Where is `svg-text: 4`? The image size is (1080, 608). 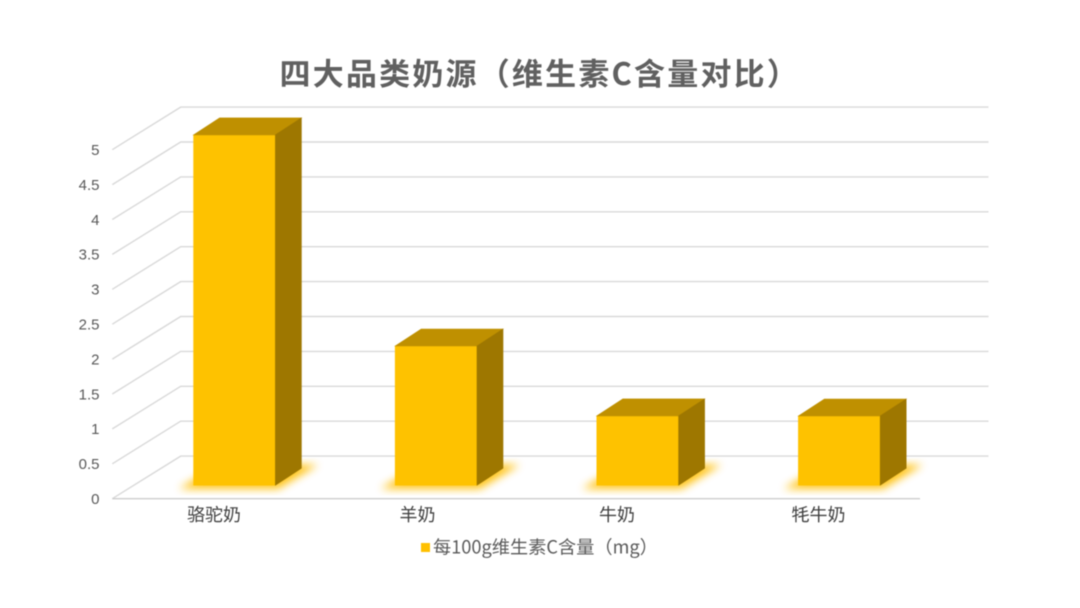 svg-text: 4 is located at coordinates (95, 220).